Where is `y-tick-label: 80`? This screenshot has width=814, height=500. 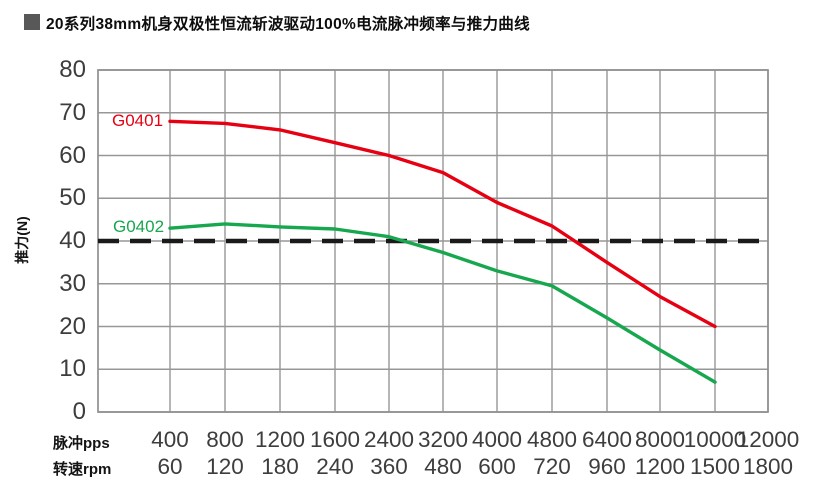
y-tick-label: 80 is located at coordinates (72, 69).